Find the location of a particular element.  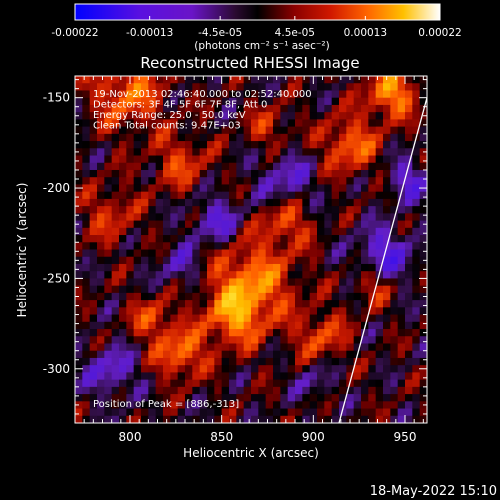

chart-title: Reconstructed RHESSI Image is located at coordinates (249, 63).